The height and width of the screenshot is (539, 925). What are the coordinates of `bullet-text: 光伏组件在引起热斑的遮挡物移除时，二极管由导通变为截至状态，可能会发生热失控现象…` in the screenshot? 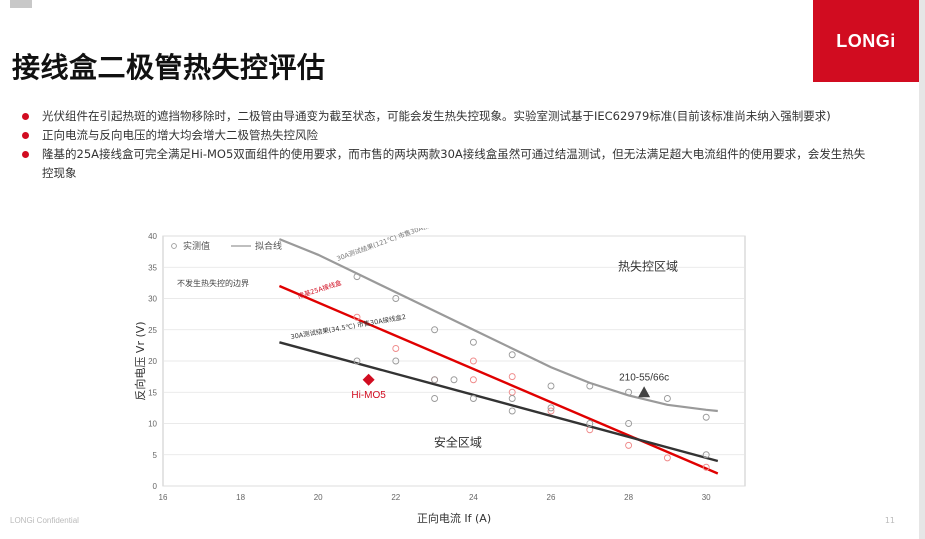 It's located at (436, 116).